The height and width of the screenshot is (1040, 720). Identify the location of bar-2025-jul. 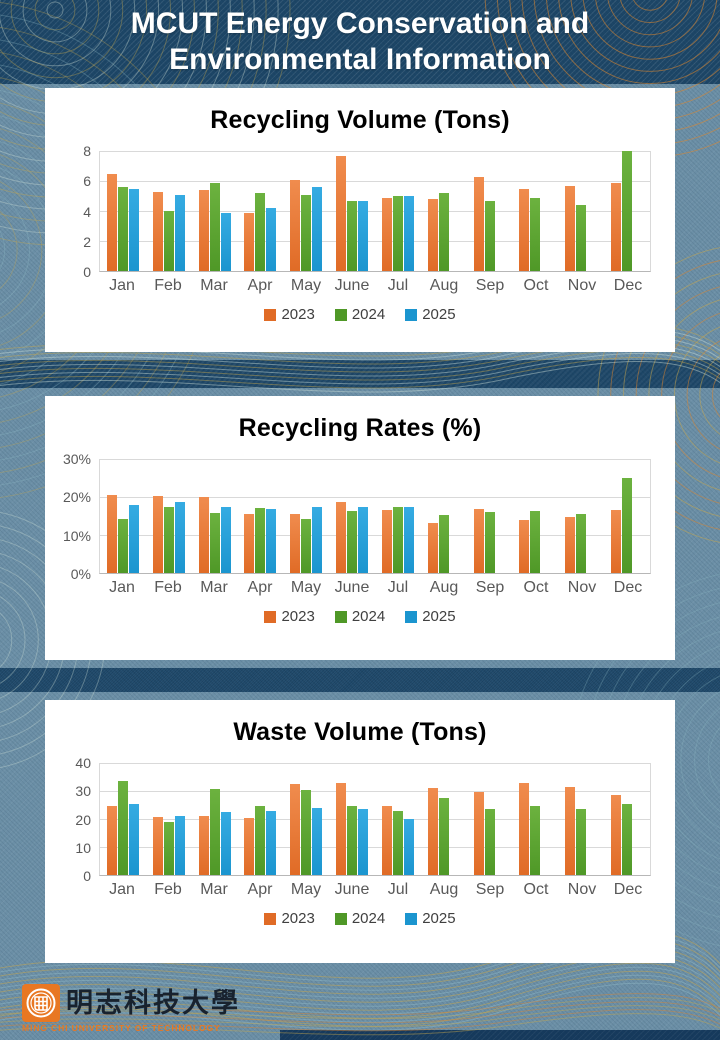
(408, 847).